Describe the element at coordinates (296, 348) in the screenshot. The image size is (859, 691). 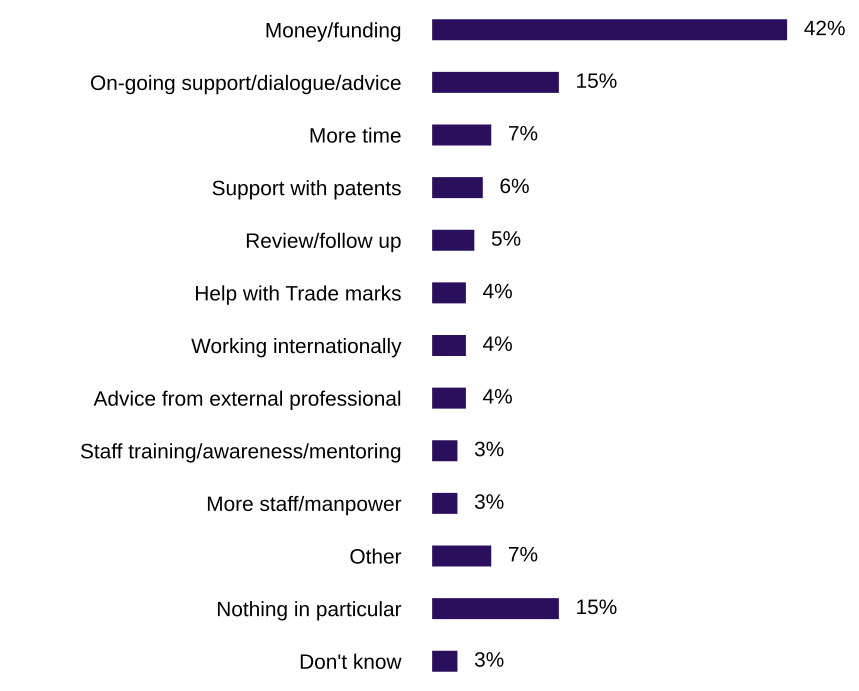
I see `y-tick-label: Working internationally` at that location.